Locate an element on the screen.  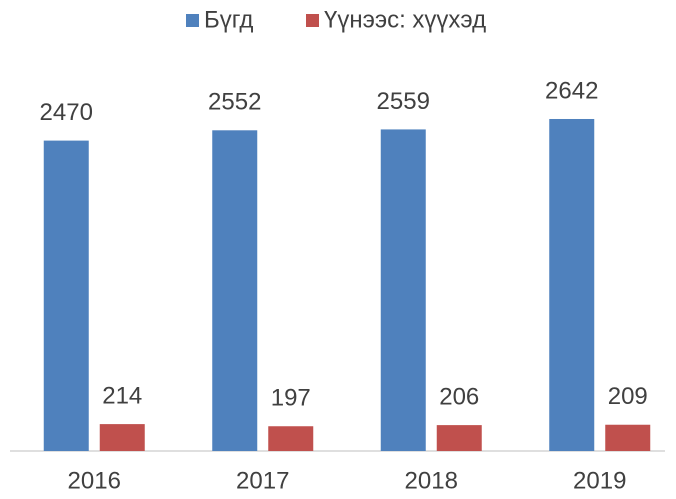
data-label: 206 is located at coordinates (459, 396).